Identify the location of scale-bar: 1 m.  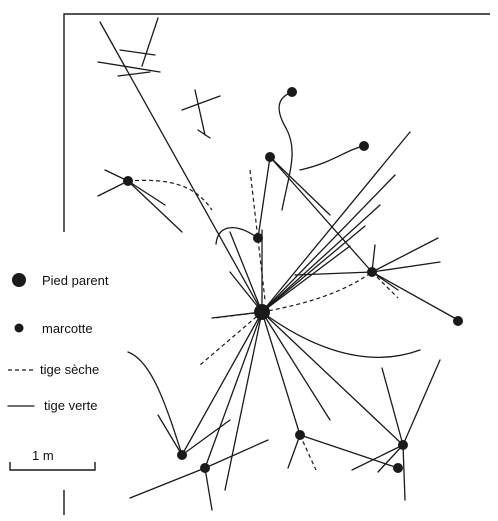
(52, 459).